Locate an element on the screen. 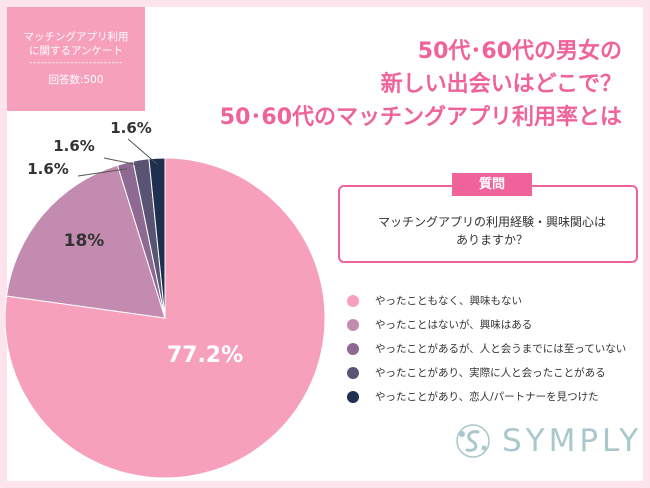  legend-label-4: やったことがあり、実際に人と会ったことがある is located at coordinates (490, 373).